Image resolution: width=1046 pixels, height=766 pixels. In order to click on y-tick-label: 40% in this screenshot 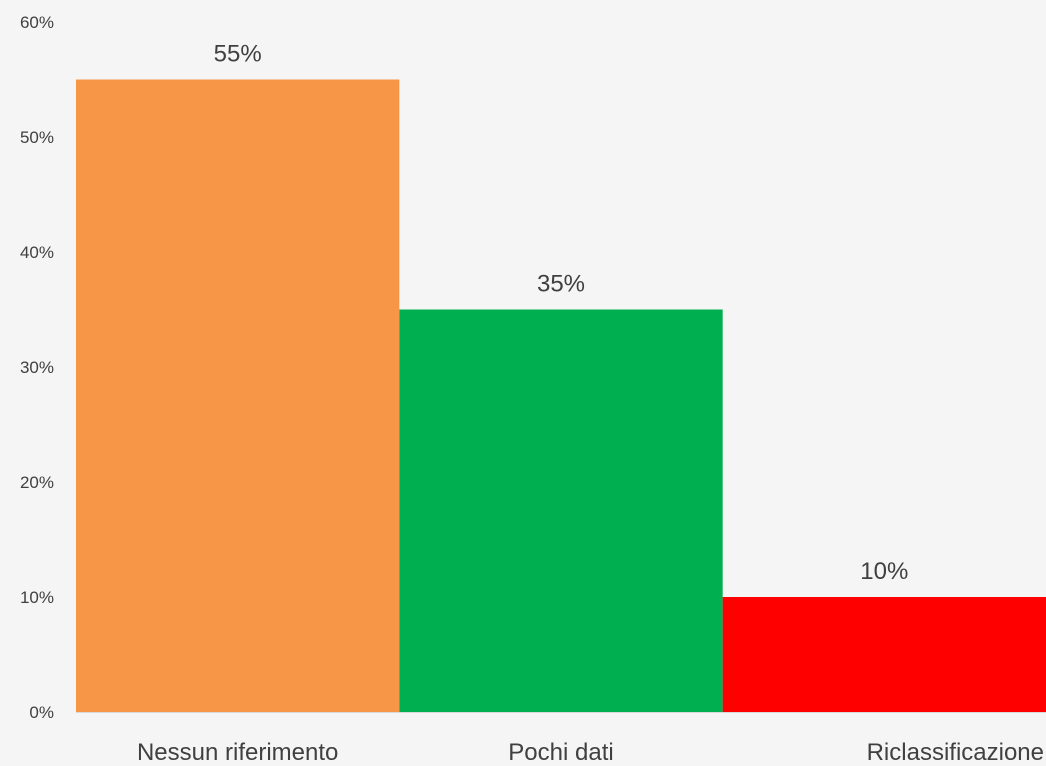, I will do `click(37, 252)`.